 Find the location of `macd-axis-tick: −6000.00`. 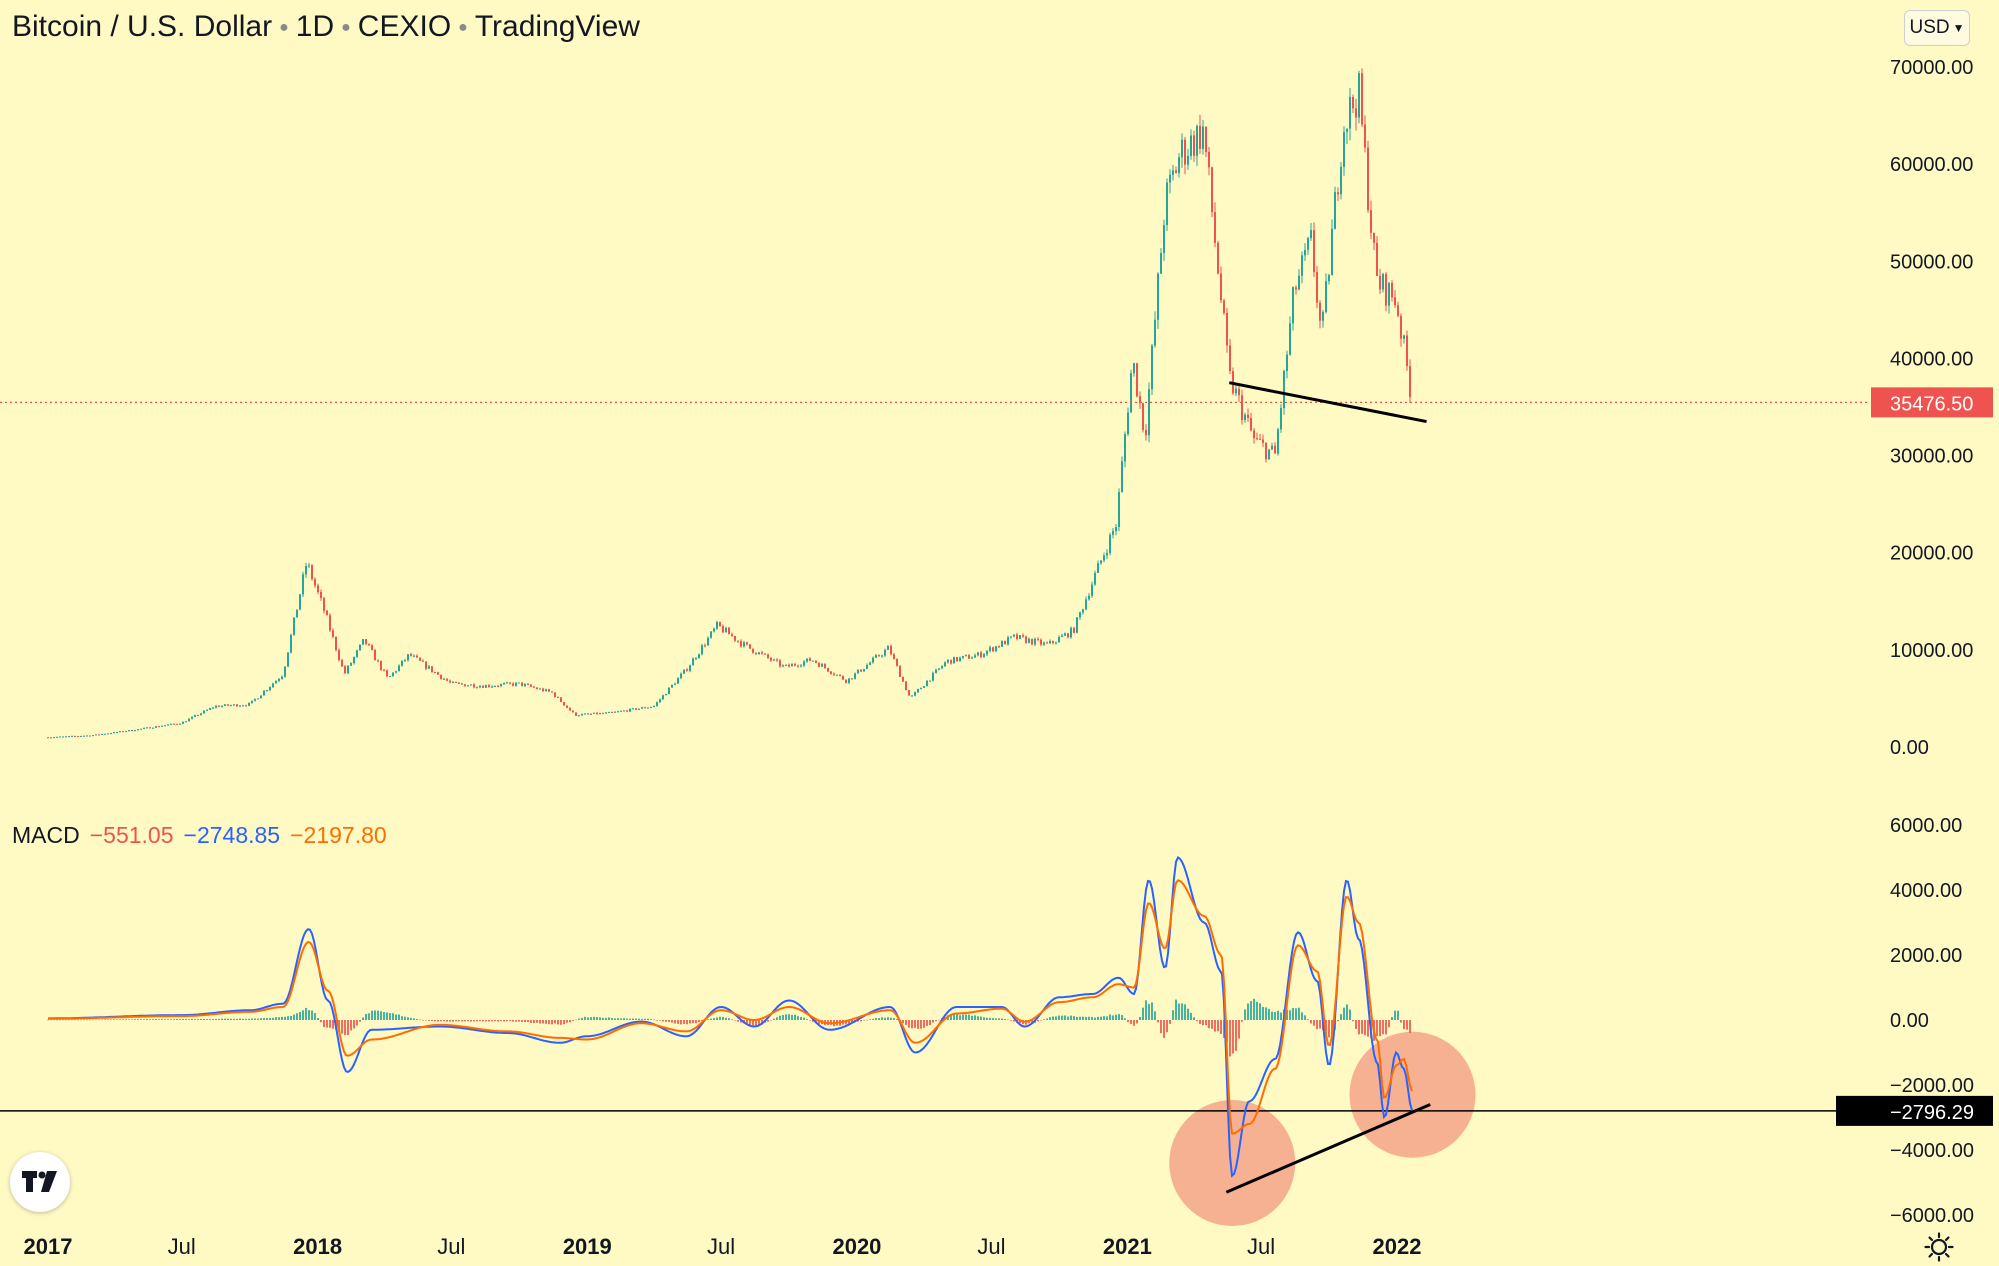

macd-axis-tick: −6000.00 is located at coordinates (1932, 1216).